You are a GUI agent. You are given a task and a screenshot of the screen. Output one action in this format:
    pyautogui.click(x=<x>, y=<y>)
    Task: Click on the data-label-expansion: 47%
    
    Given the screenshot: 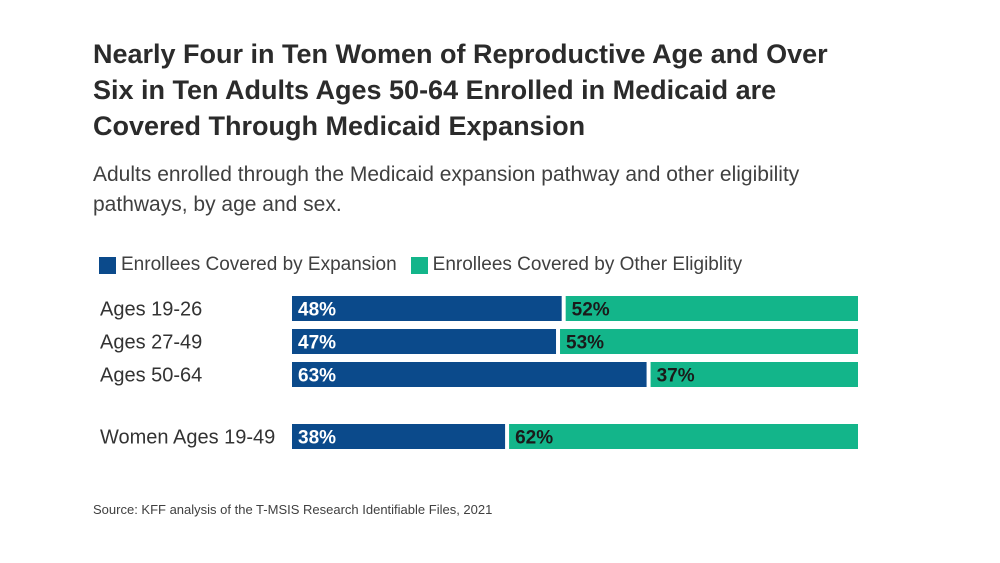 What is the action you would take?
    pyautogui.click(x=317, y=343)
    